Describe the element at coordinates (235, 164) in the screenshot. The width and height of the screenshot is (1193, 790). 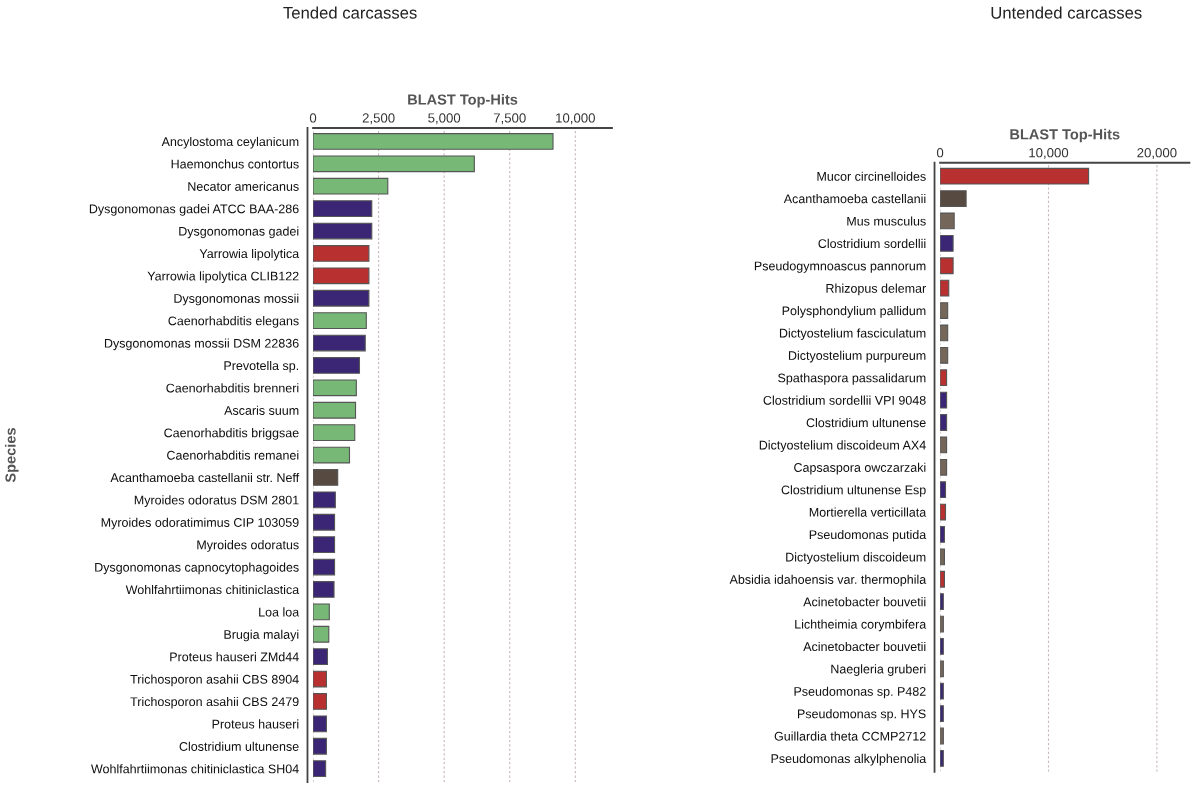
I see `y-tick-label: Haemonchus contortus` at that location.